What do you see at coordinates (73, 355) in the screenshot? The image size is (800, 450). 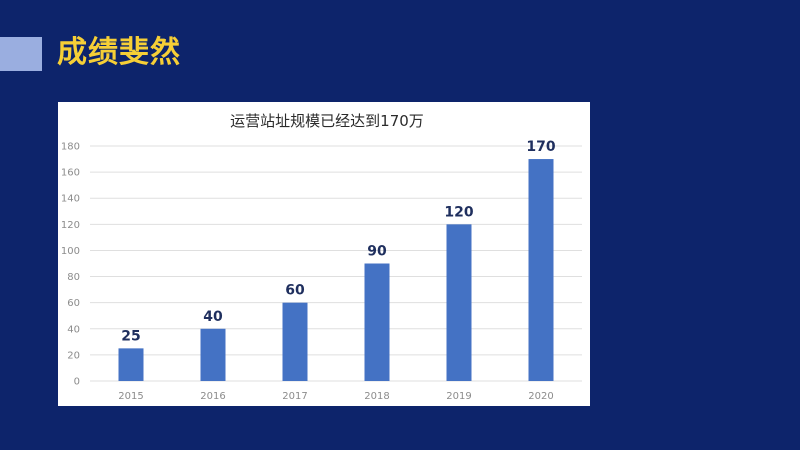 I see `y-tick-label: 20` at bounding box center [73, 355].